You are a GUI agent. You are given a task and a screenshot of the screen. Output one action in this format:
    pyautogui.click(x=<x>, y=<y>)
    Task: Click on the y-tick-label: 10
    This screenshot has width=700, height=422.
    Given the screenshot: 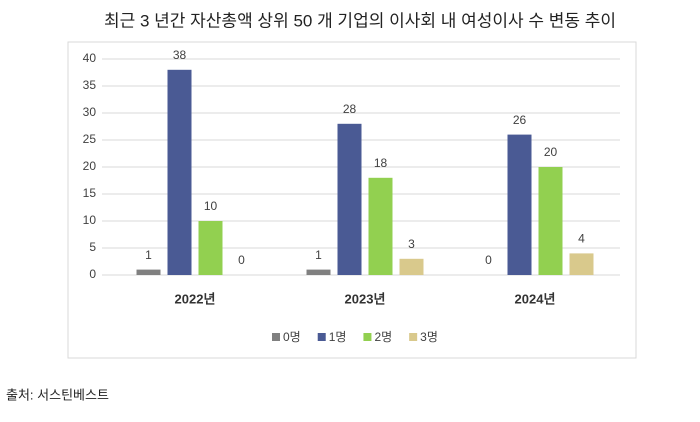 What is the action you would take?
    pyautogui.click(x=90, y=220)
    